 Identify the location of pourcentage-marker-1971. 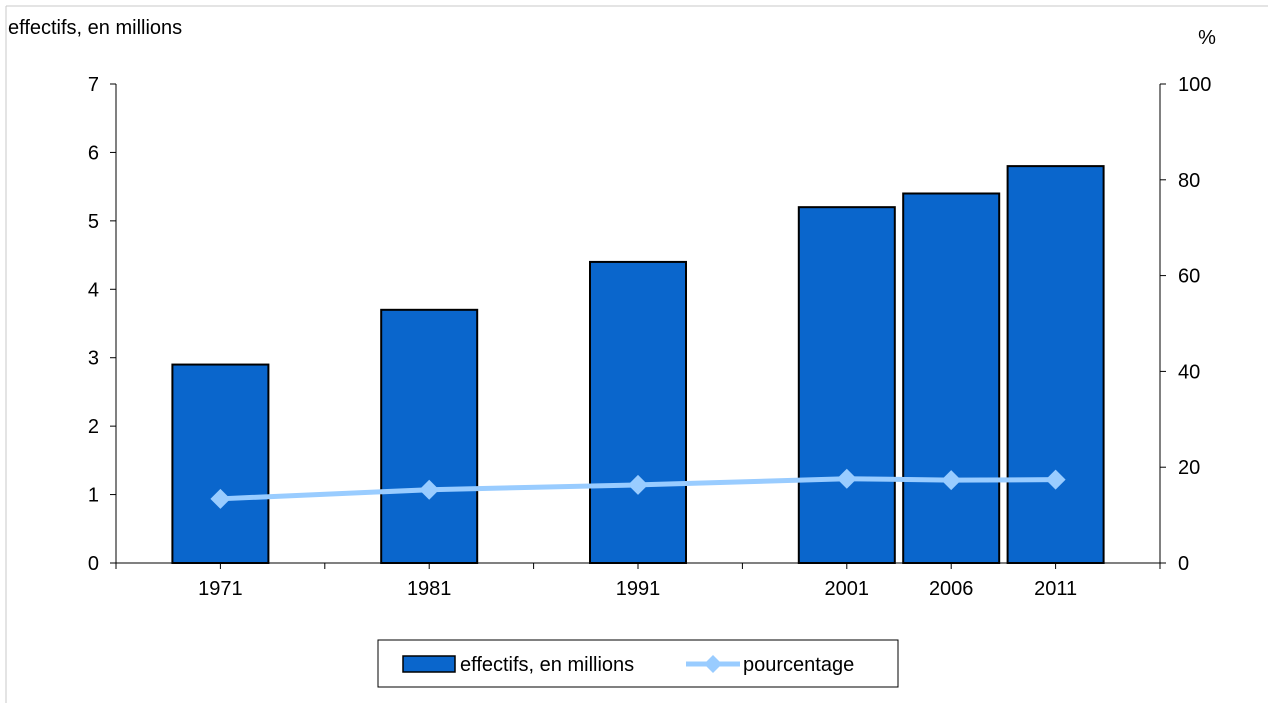
(220, 498).